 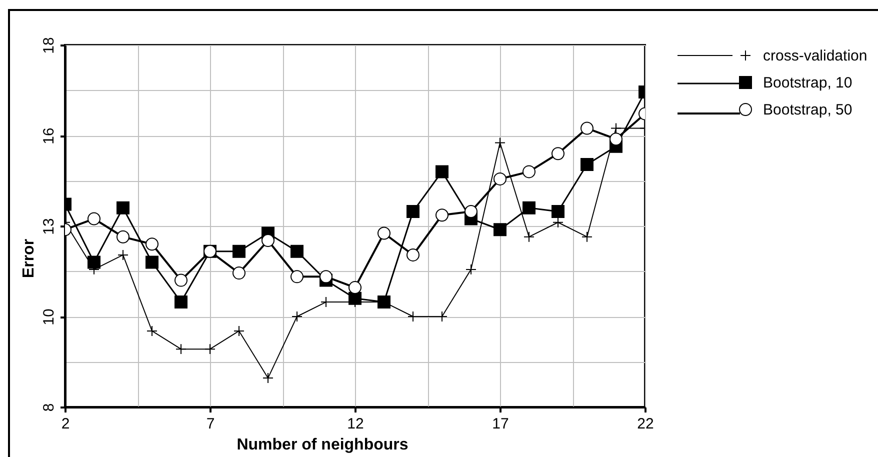 I want to click on legend-label: Bootstrap, 50, so click(x=807, y=110).